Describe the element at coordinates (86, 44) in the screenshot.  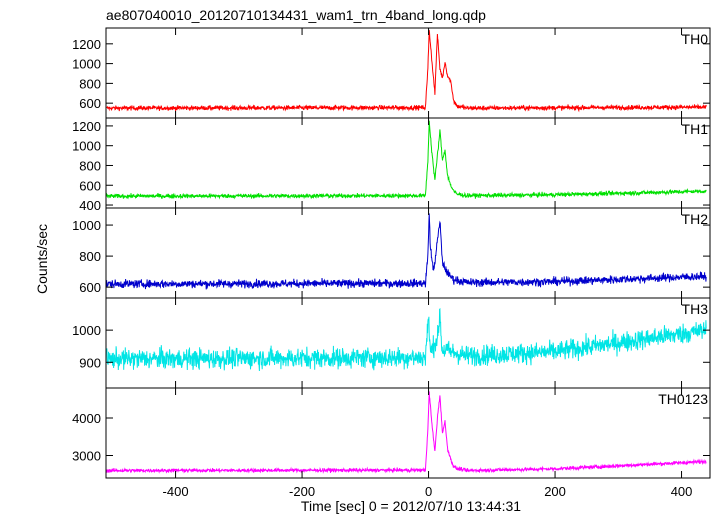
I see `y-tick-label-th0: 1200` at that location.